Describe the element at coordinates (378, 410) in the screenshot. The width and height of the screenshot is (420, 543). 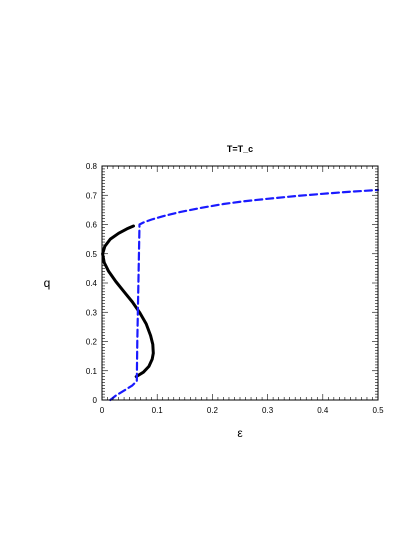
I see `x-tick-label: 0.5` at that location.